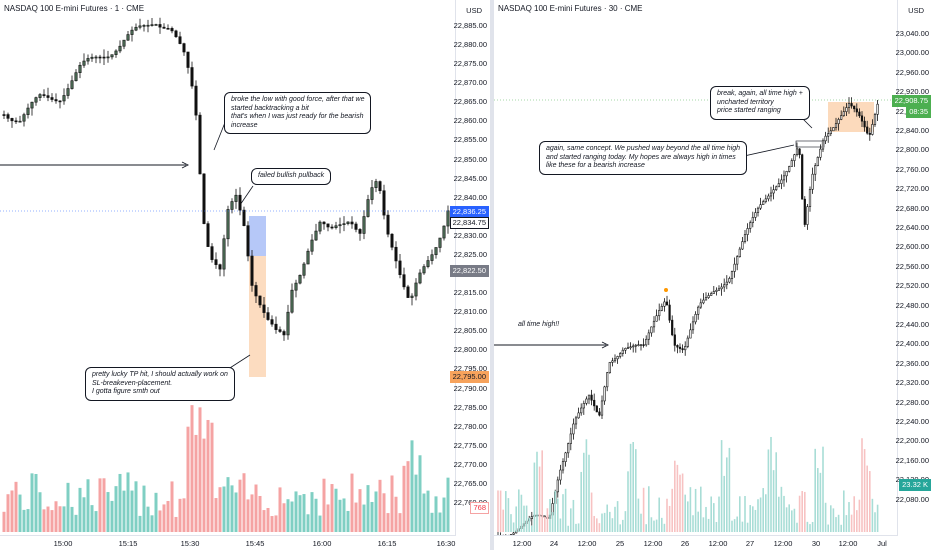 This screenshot has height=550, width=932. Describe the element at coordinates (228, 542) in the screenshot. I see `time-axis: 15:00 15:15 15:30 15:45 16:00 16:15 16:30` at that location.